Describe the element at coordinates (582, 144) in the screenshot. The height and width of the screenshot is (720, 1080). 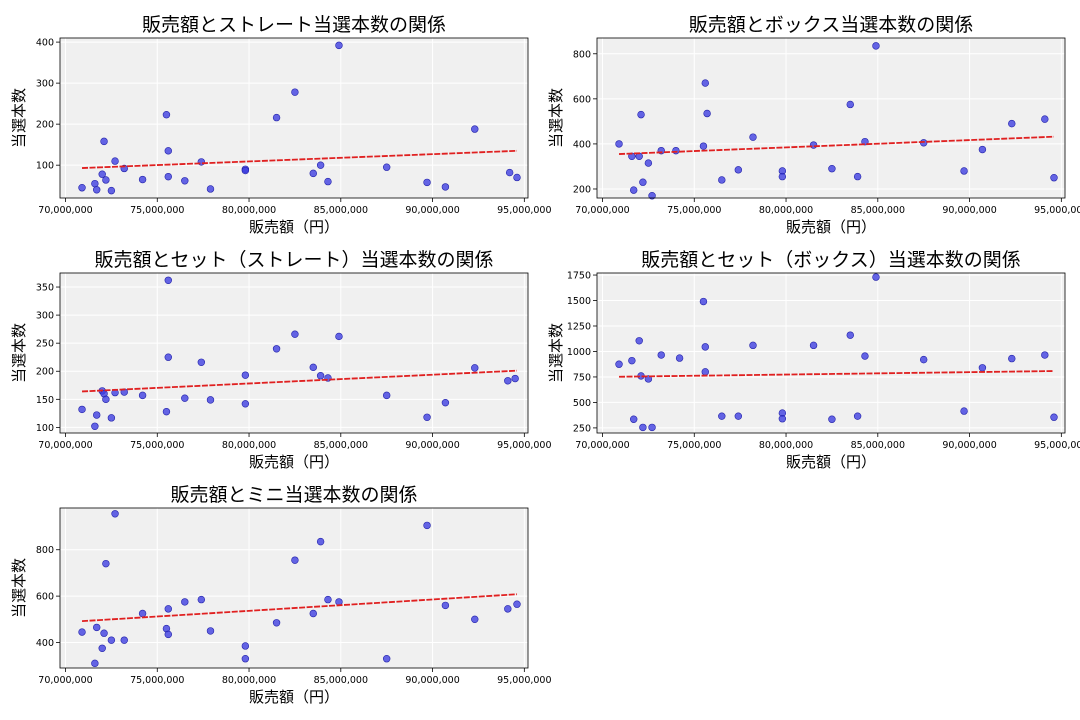
I see `y-tick-label: 400` at that location.